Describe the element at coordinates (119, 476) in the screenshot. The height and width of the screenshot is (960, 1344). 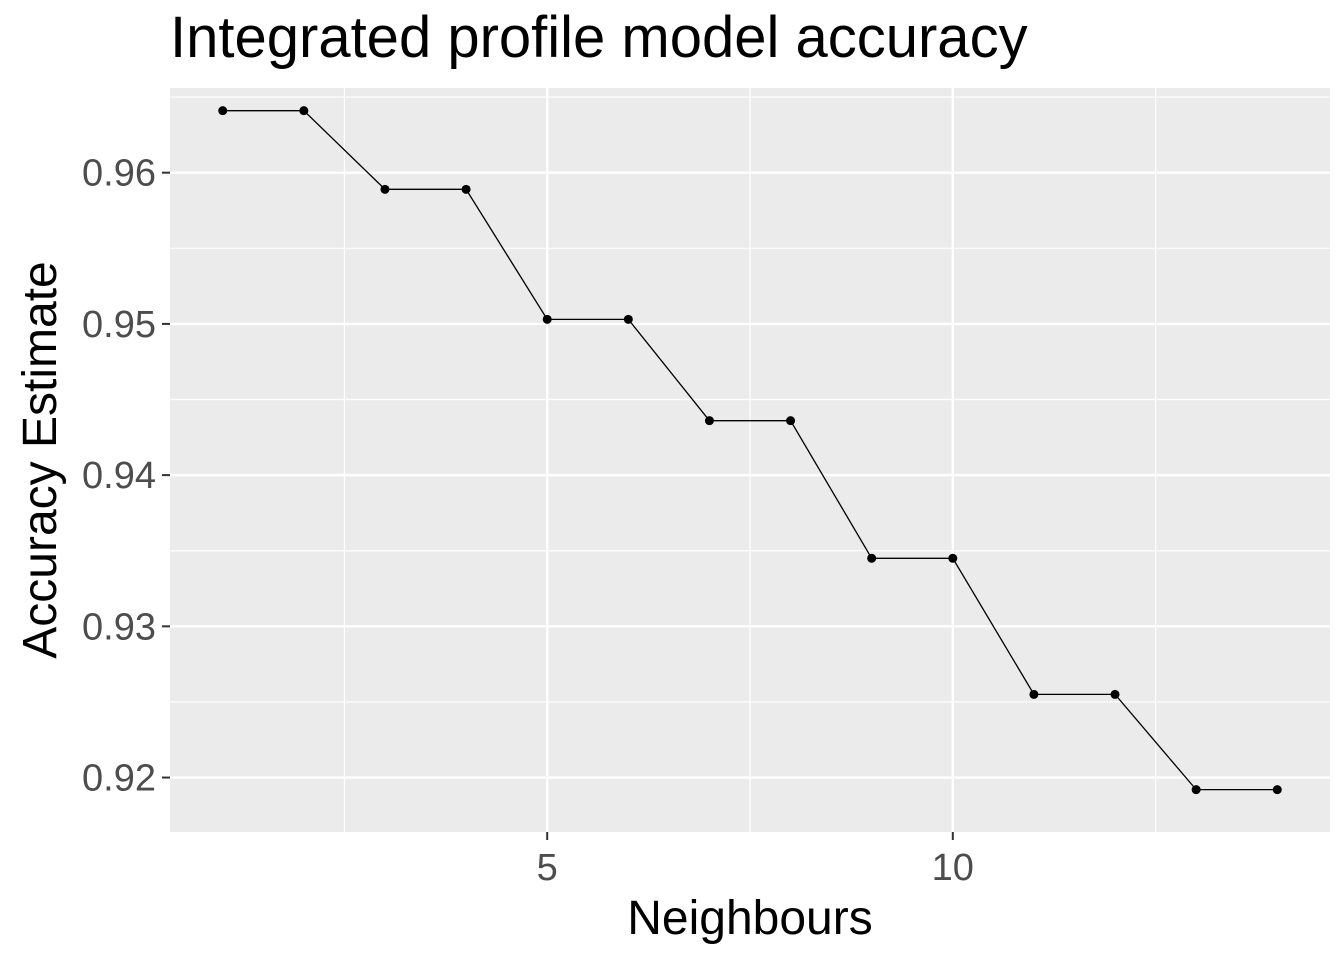
I see `y-tick-label: 0.94` at that location.